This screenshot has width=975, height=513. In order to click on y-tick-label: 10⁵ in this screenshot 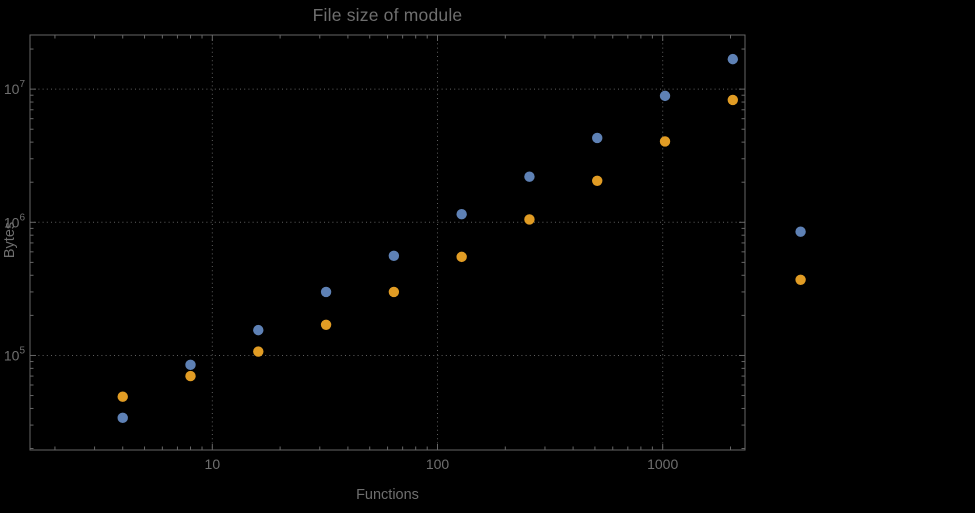, I will do `click(15, 354)`.